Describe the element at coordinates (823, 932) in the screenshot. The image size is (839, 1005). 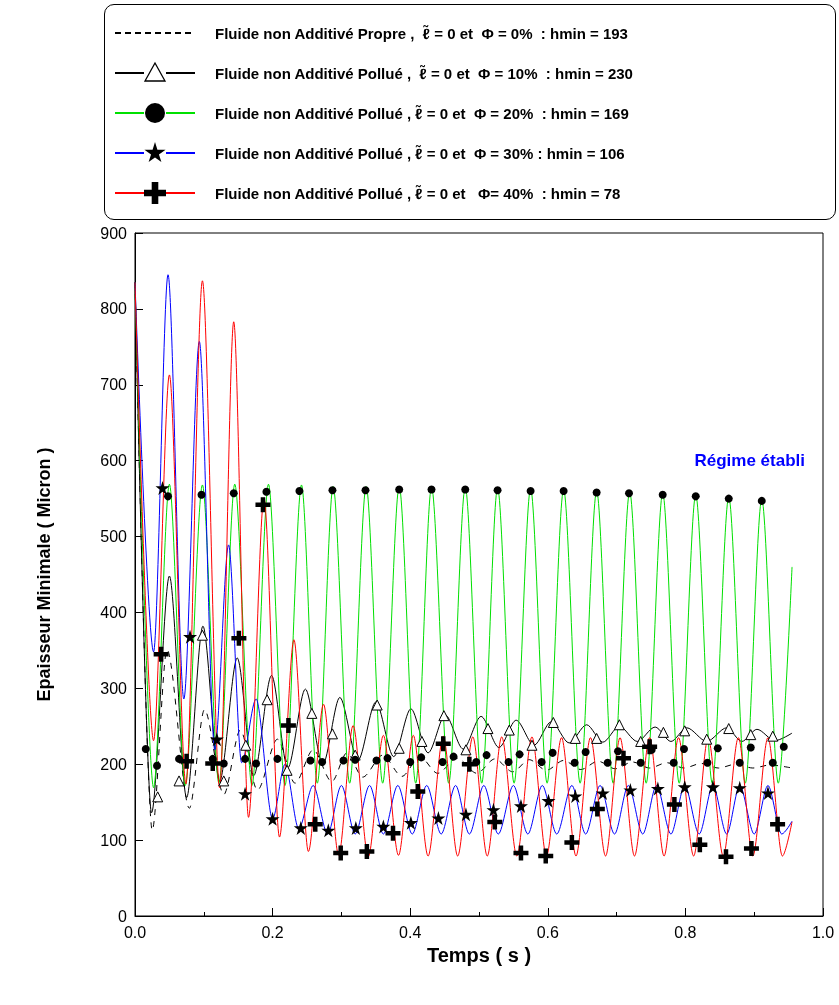
I see `x-tick-label: 1.0` at that location.